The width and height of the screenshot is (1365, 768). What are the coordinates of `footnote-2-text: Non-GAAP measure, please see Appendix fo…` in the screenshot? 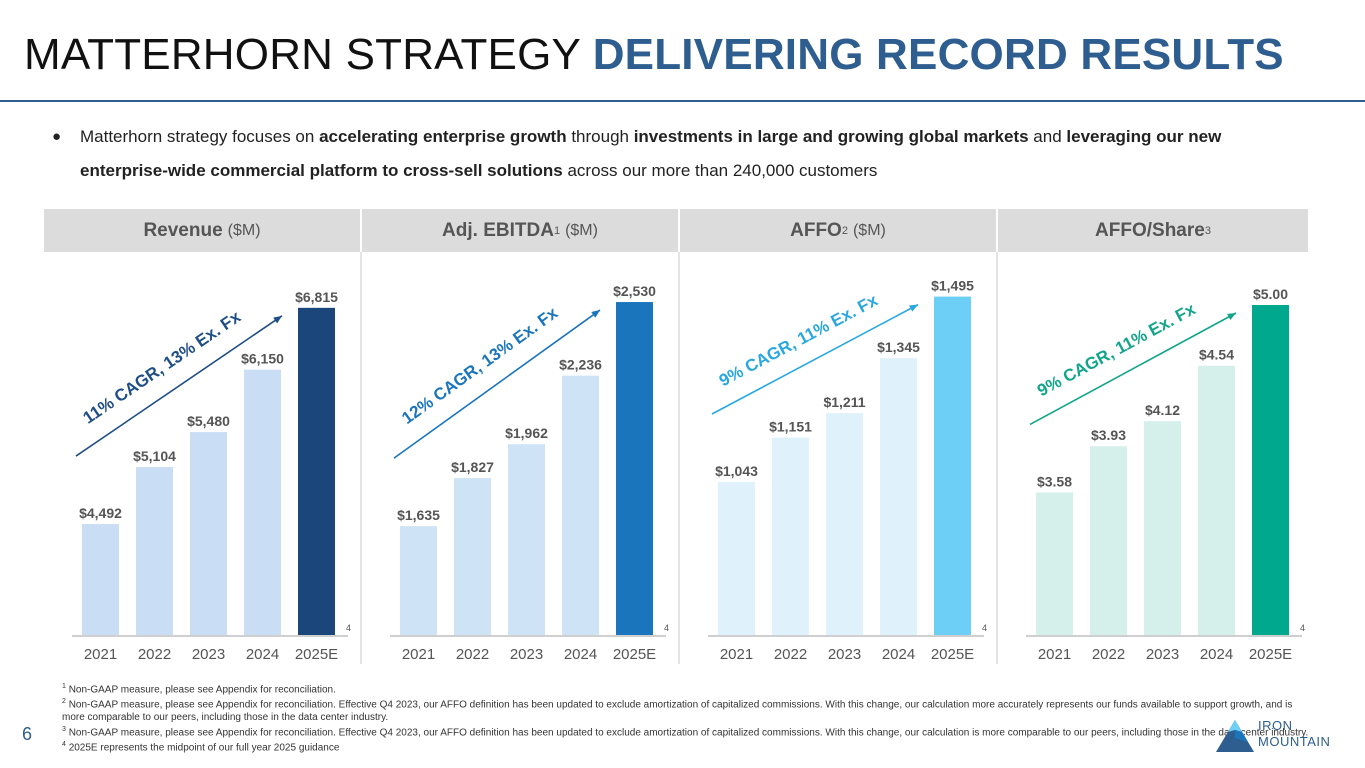 It's located at (677, 711).